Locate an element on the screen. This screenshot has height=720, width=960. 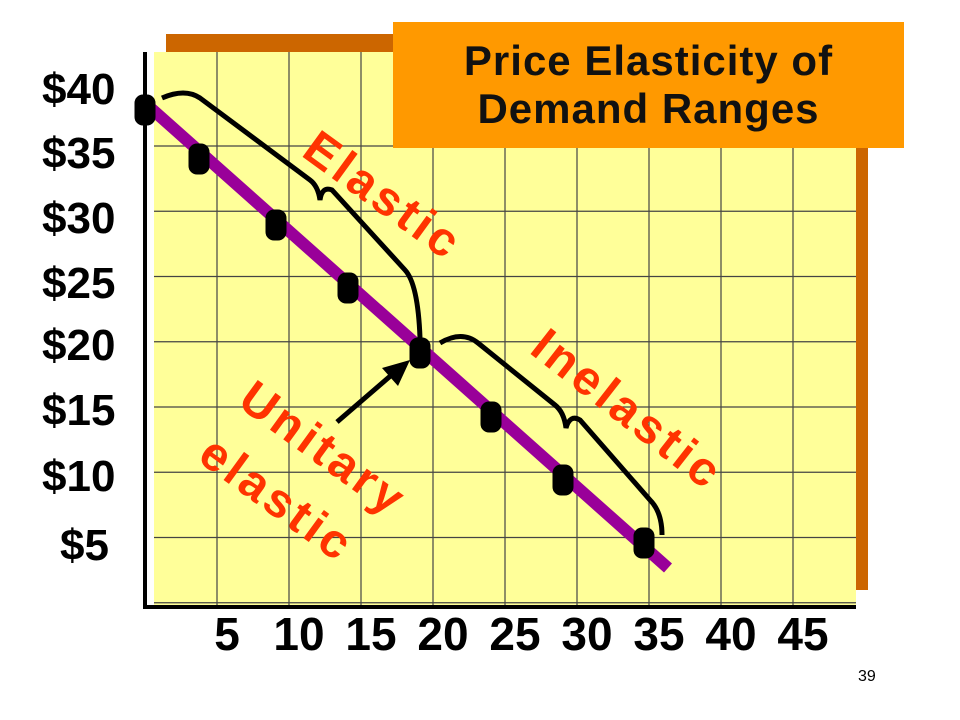
x-tick-label: 35 is located at coordinates (658, 634).